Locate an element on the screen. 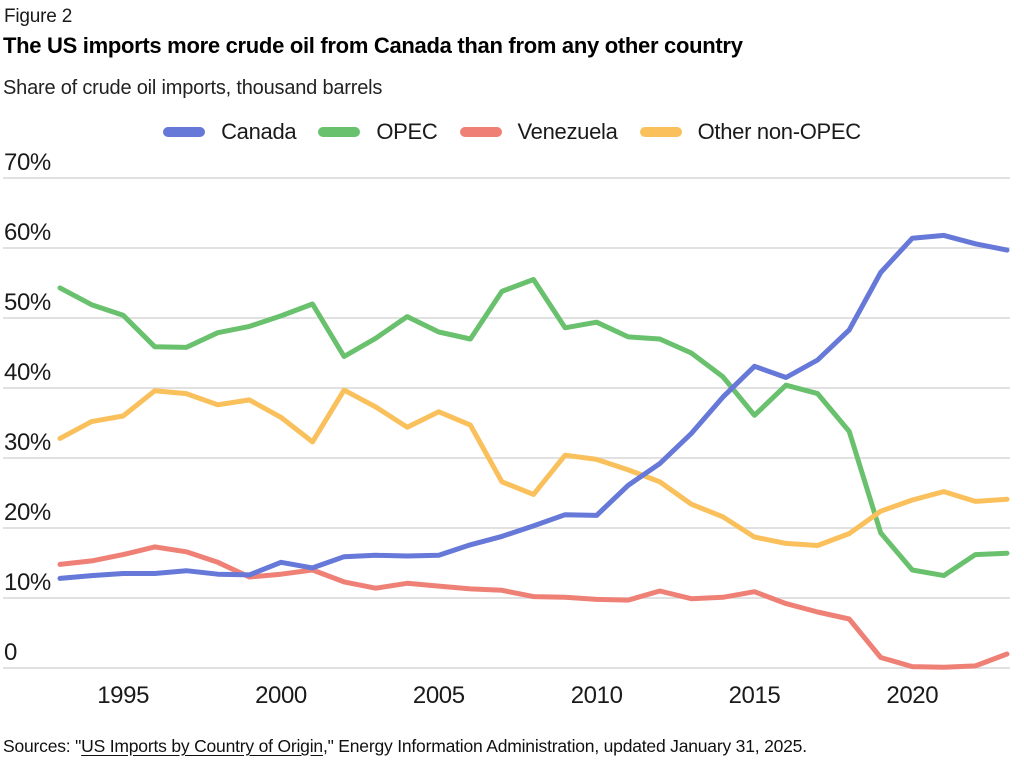 The width and height of the screenshot is (1024, 779). y-tick-label: 40% is located at coordinates (27, 372).